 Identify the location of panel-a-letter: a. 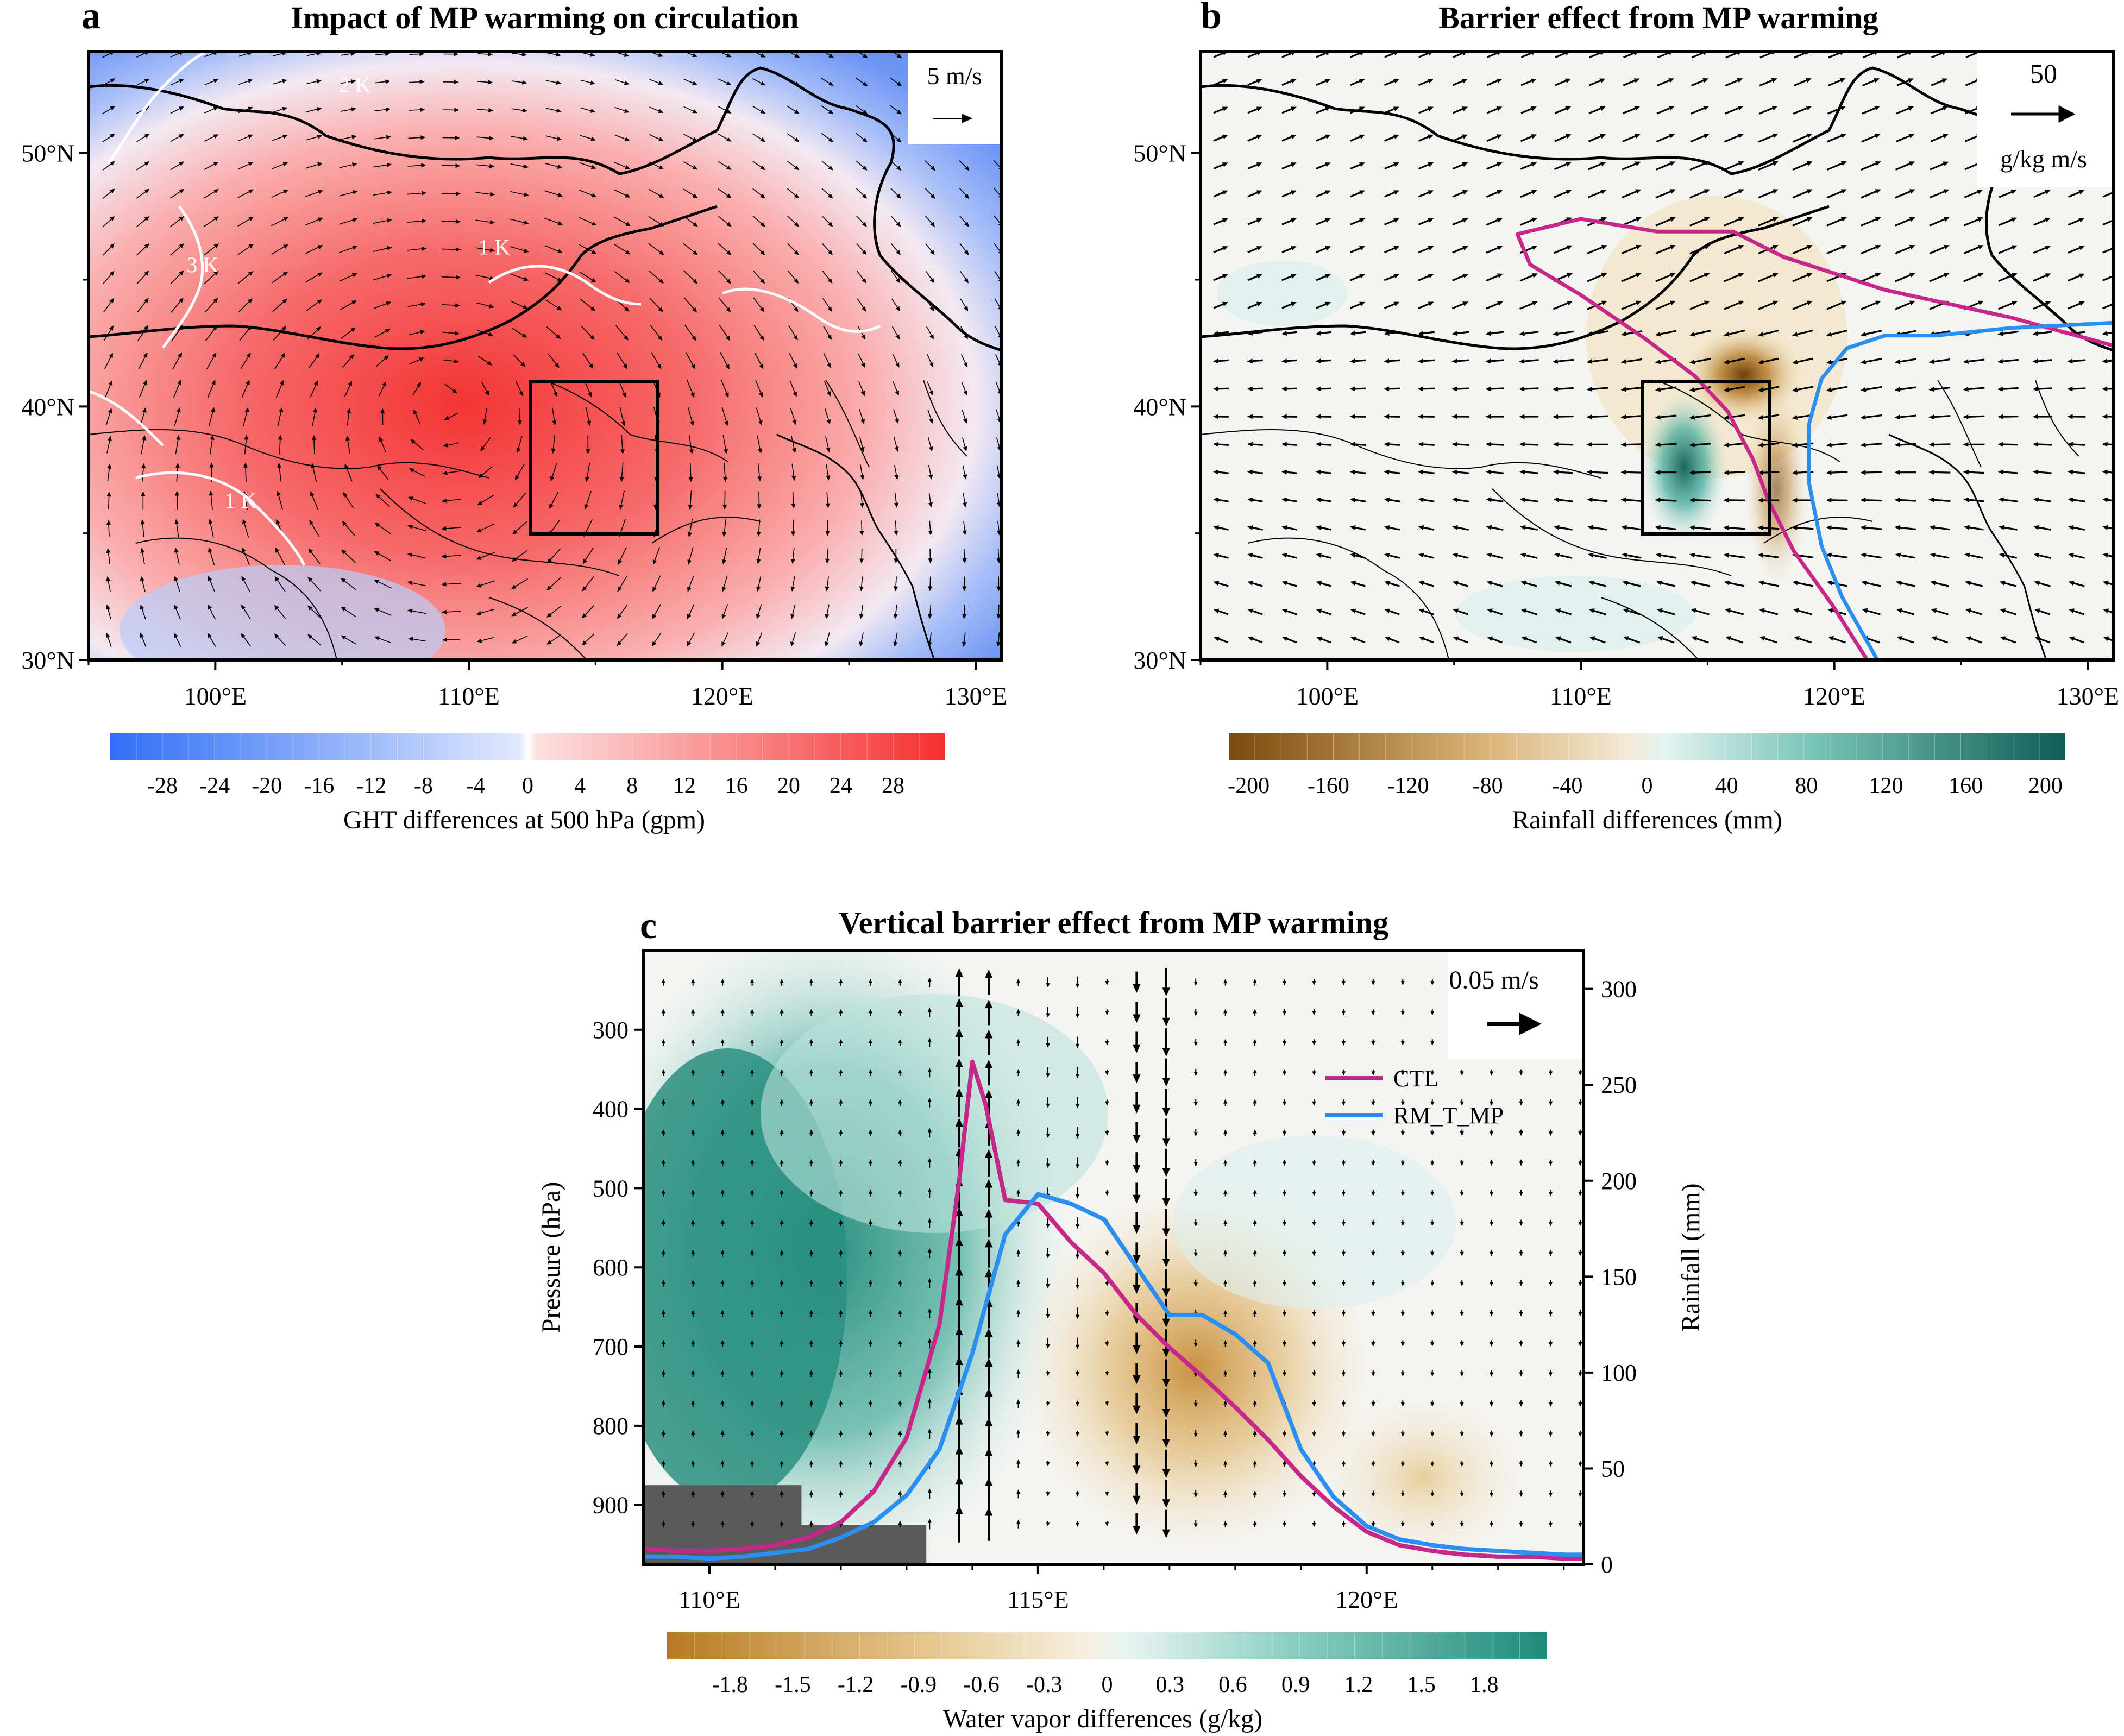
(91, 18).